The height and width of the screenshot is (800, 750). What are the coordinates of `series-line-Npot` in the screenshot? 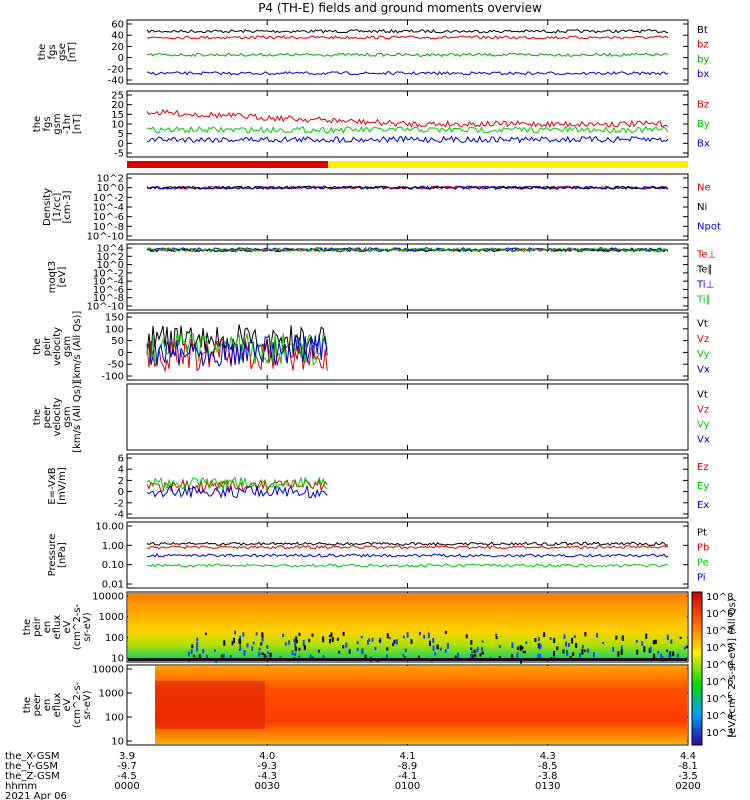 It's located at (407, 187).